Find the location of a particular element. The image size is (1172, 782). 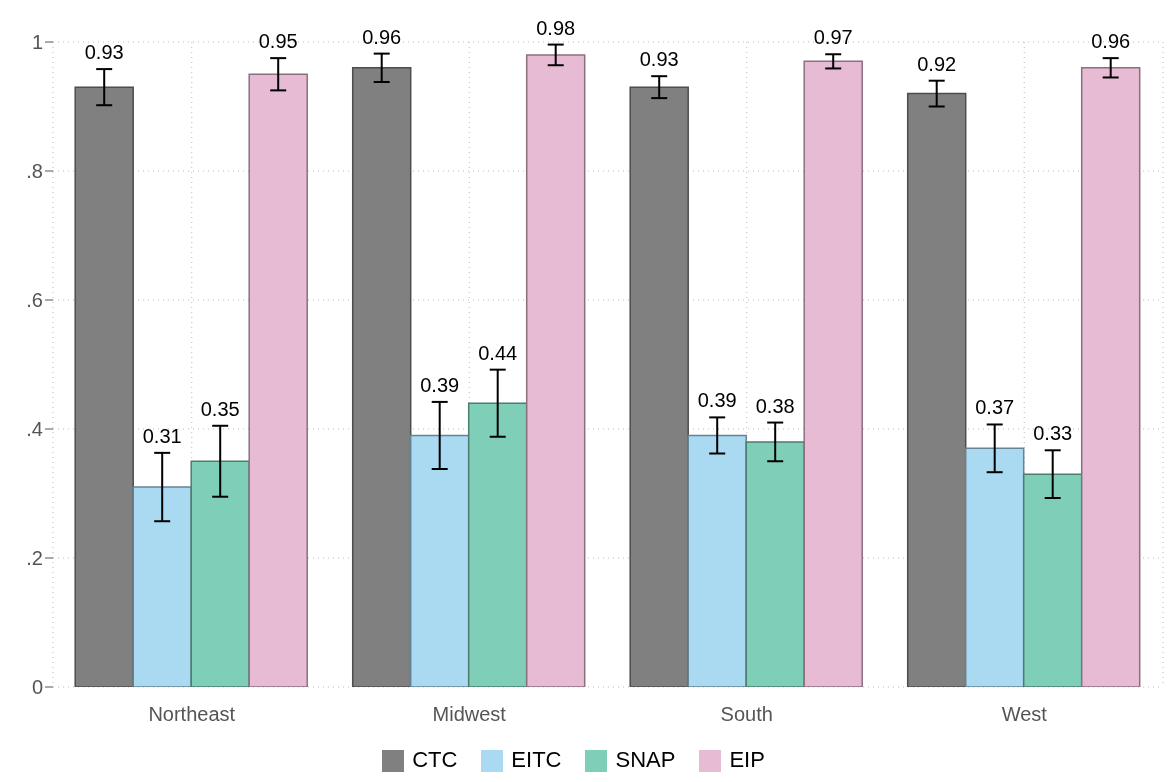

data-label: 0.44 is located at coordinates (498, 352).